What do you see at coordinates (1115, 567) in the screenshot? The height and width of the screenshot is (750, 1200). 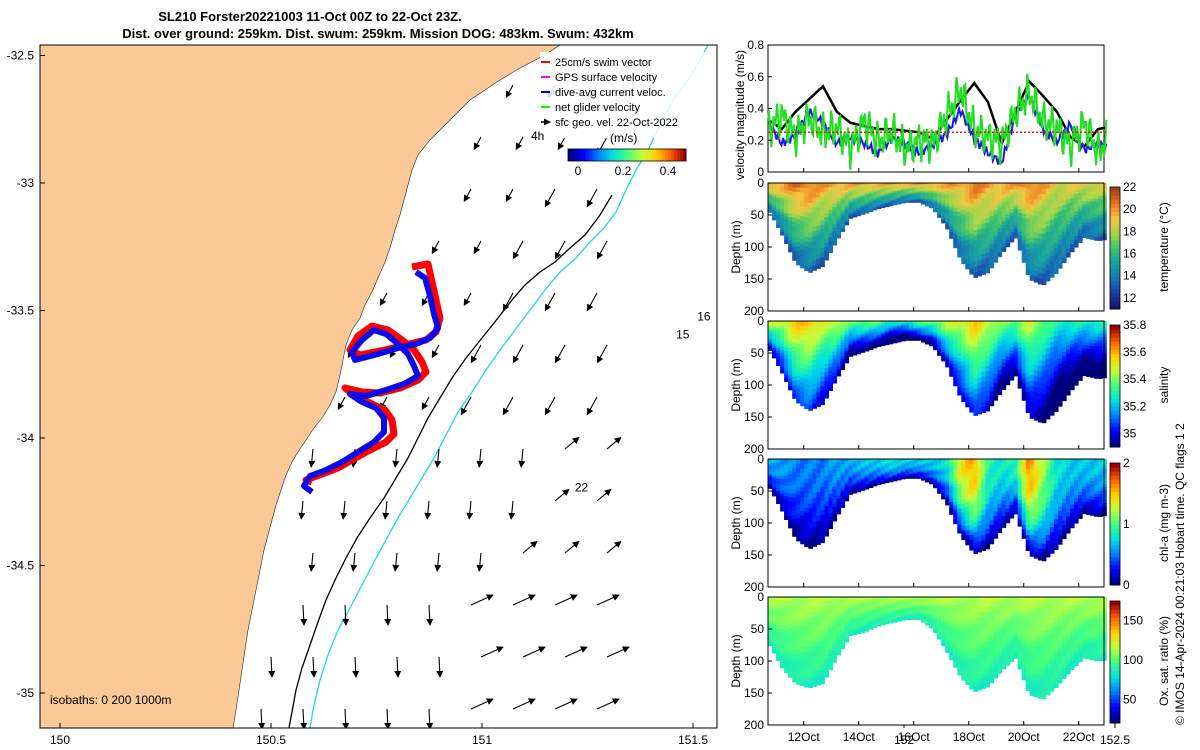 I see `section-colorbar-cell` at bounding box center [1115, 567].